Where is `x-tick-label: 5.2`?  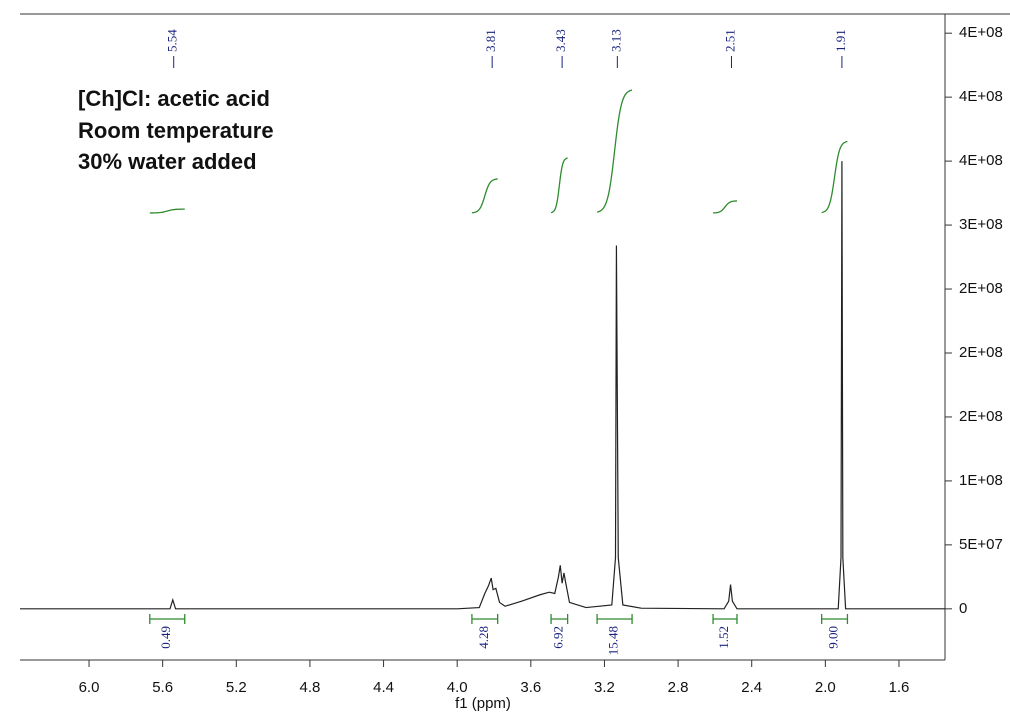 x-tick-label: 5.2 is located at coordinates (236, 687).